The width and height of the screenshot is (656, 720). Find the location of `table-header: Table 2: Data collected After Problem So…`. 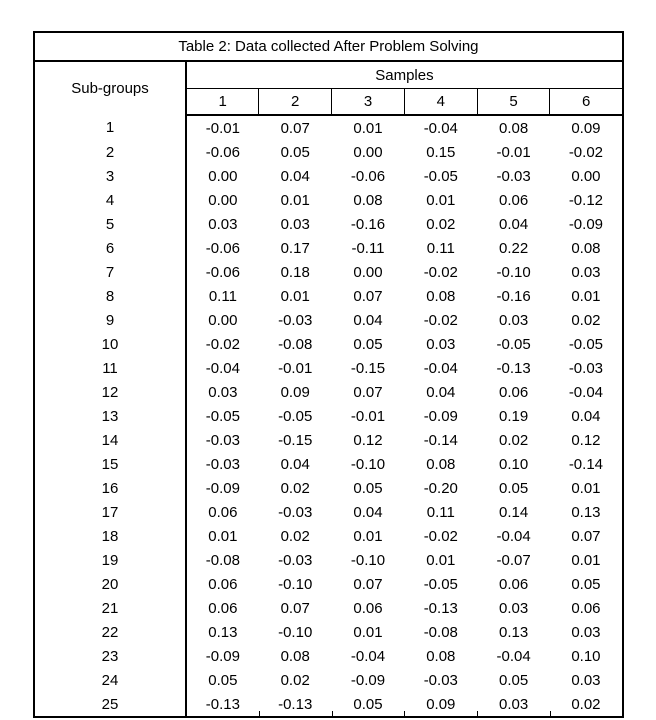

table-header: Table 2: Data collected After Problem So… is located at coordinates (328, 74).